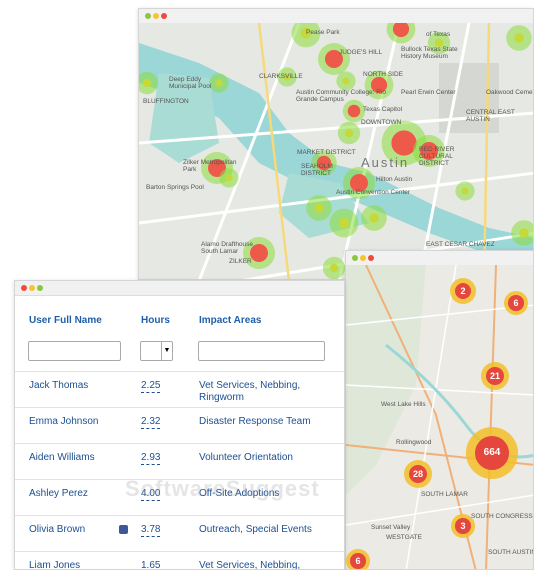  Describe the element at coordinates (151, 422) in the screenshot. I see `hours: 2.32` at that location.